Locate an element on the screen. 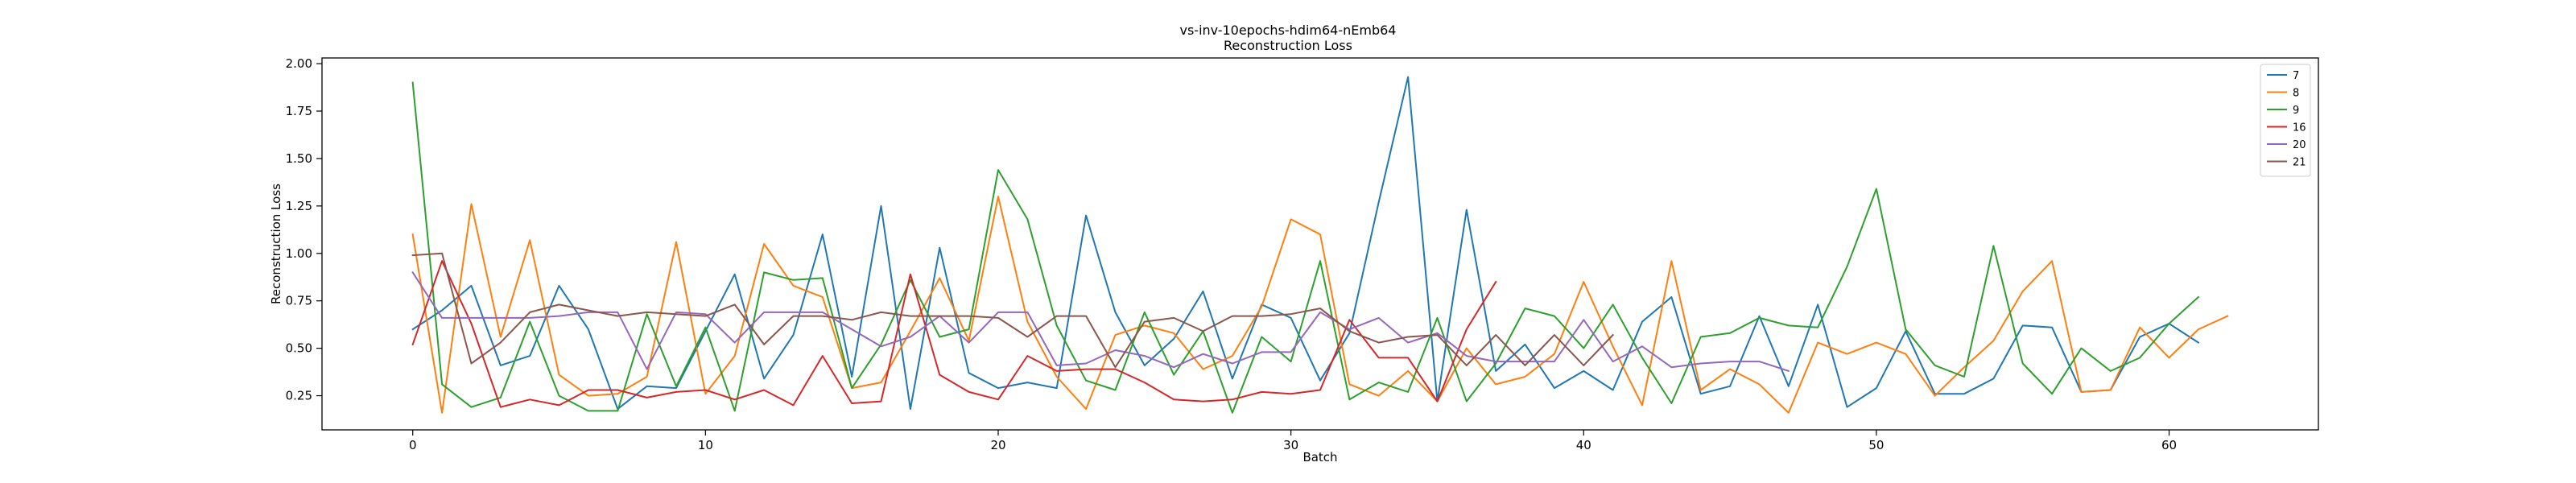 Image resolution: width=2576 pixels, height=483 pixels. y-tick-label: 1.25 is located at coordinates (299, 206).